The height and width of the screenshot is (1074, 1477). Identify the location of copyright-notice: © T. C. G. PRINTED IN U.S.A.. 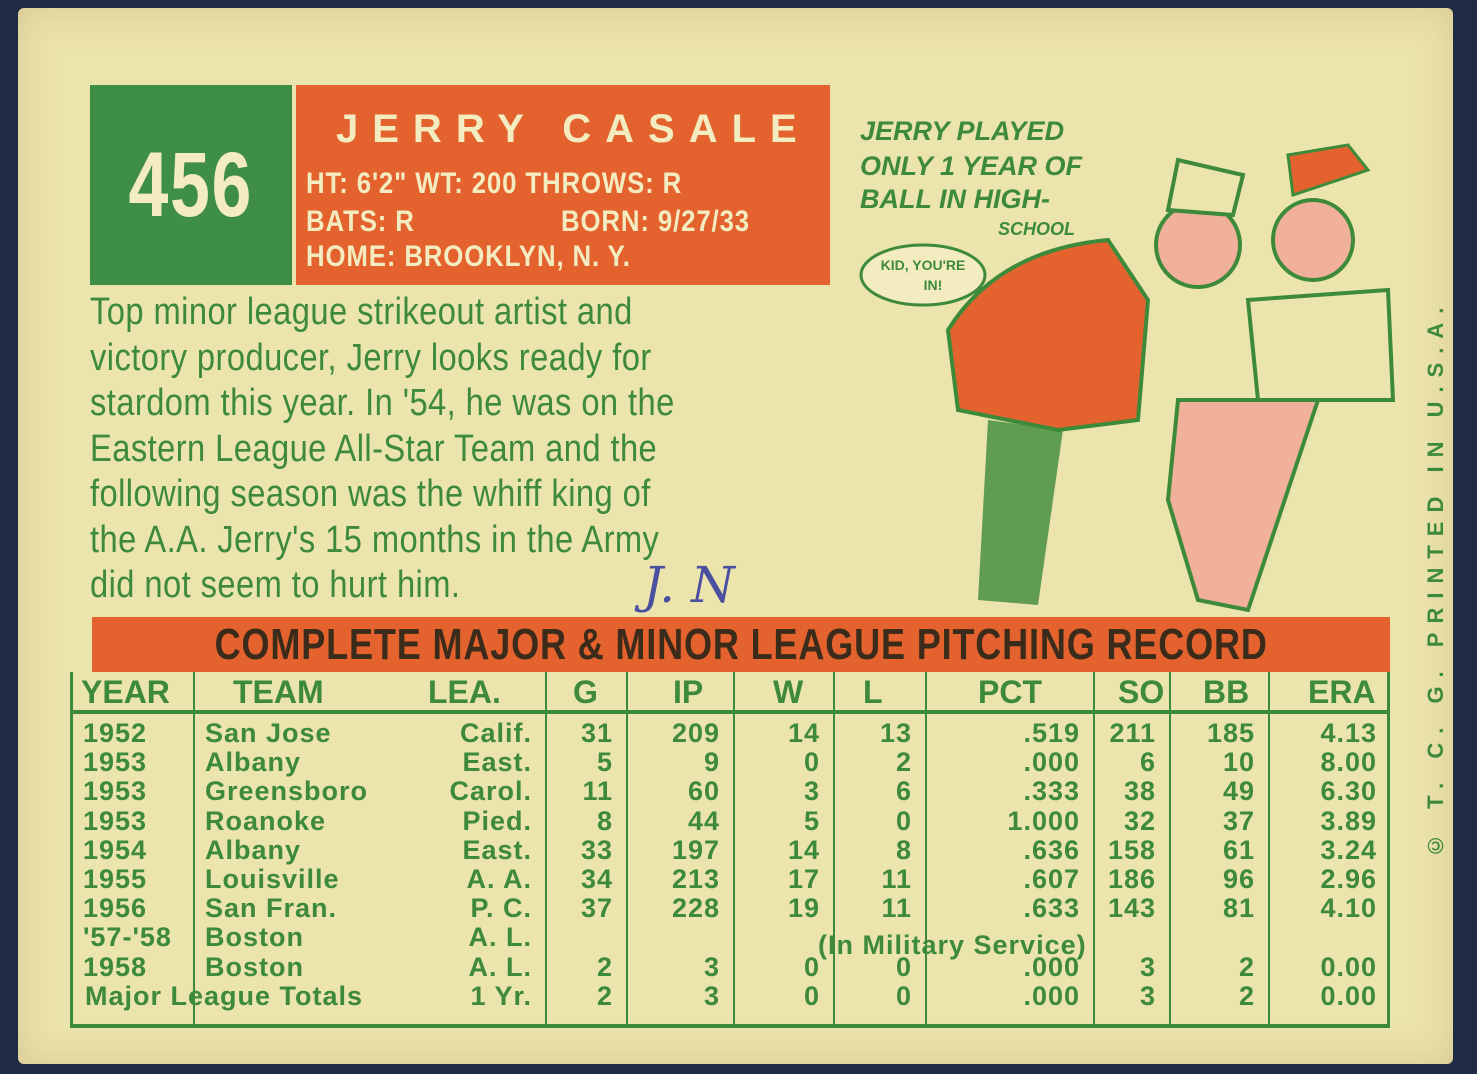
(1435, 578).